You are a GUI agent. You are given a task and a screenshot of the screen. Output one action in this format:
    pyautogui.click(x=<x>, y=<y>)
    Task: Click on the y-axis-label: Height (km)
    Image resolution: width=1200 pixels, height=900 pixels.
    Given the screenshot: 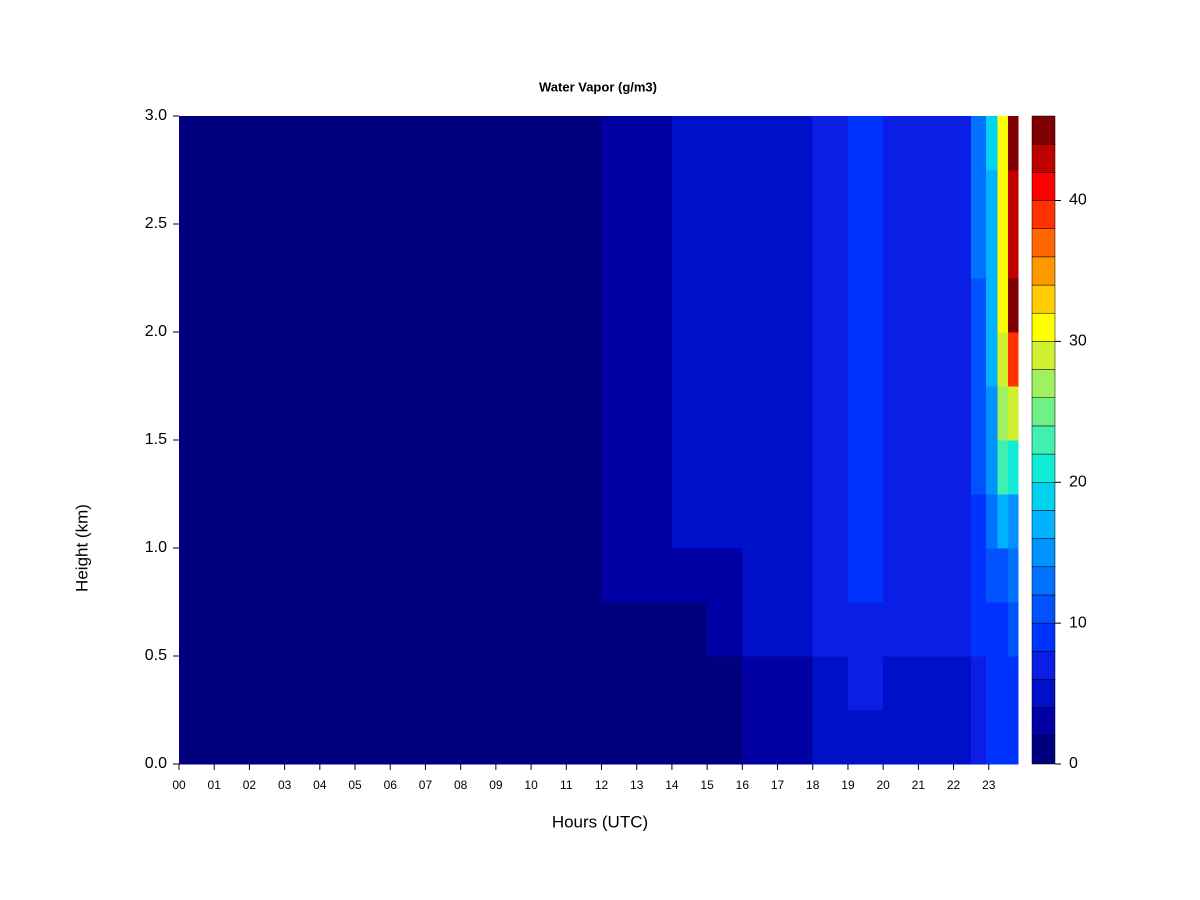 What is the action you would take?
    pyautogui.click(x=81, y=548)
    